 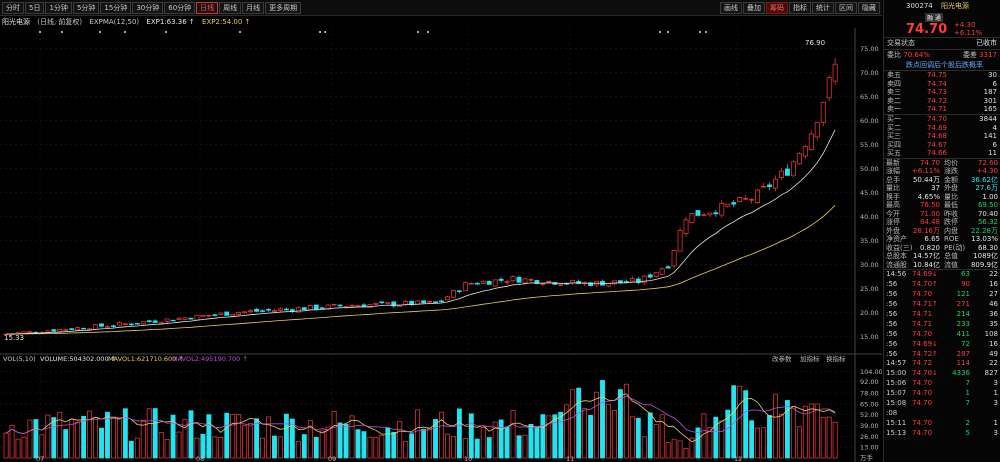 I want to click on stat-row: 最新 74.70 均价 72.60, so click(x=942, y=162).